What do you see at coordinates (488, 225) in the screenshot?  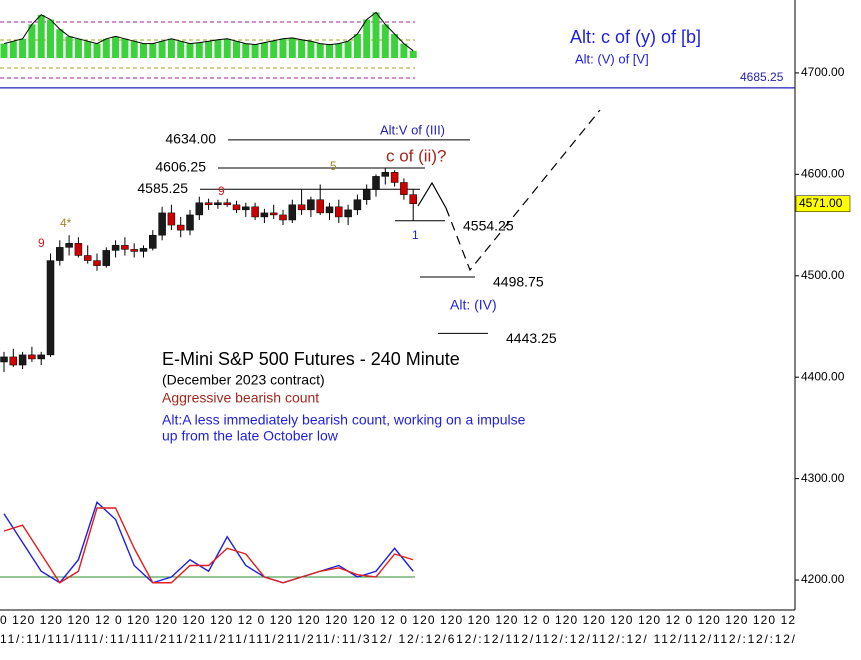 I see `level-label: 4554.25` at bounding box center [488, 225].